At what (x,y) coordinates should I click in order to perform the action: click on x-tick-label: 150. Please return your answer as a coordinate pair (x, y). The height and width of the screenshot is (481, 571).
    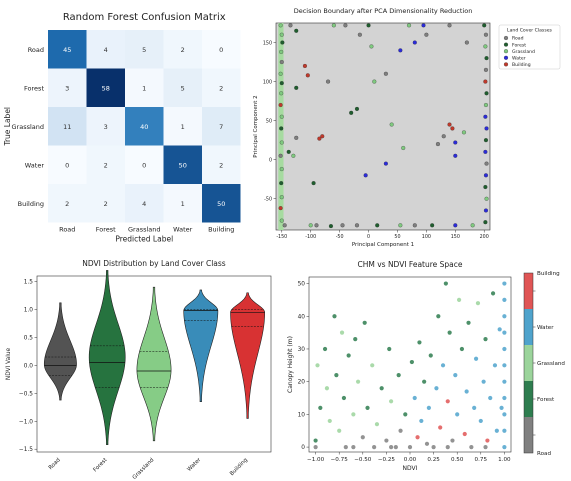
    Looking at the image, I should click on (455, 237).